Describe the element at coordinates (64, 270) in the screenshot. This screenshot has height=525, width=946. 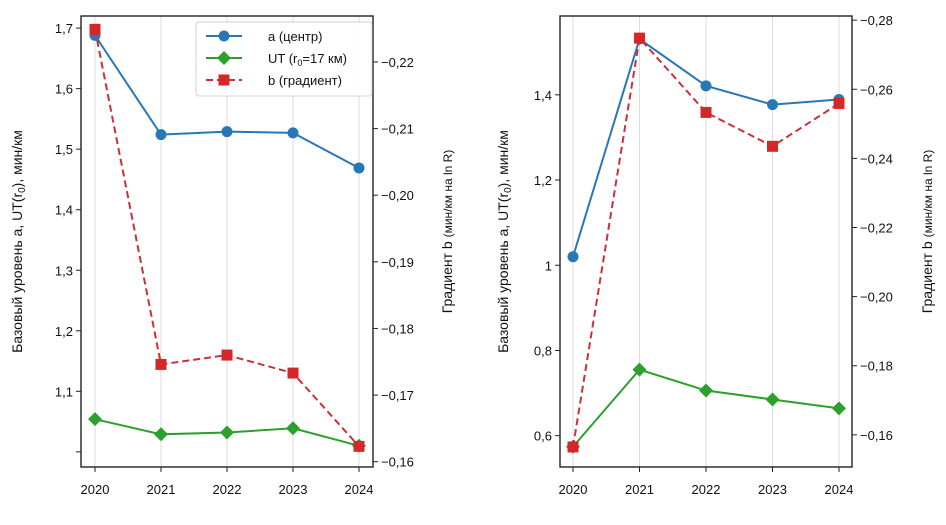
I see `y-left-tick-label: 1,3` at that location.